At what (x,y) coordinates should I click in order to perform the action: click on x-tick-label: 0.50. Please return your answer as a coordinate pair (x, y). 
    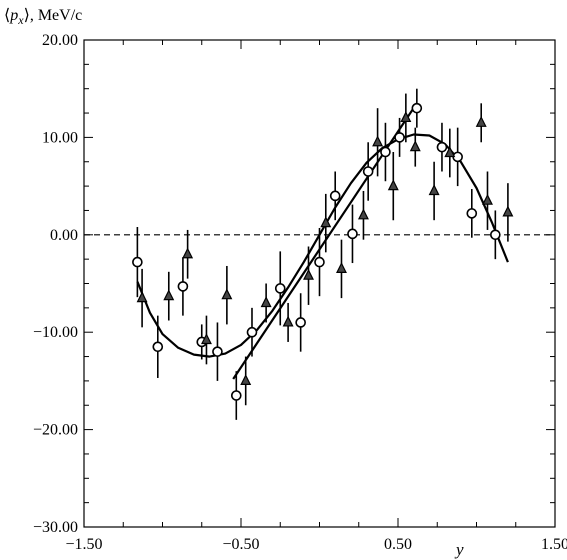
    Looking at the image, I should click on (398, 544).